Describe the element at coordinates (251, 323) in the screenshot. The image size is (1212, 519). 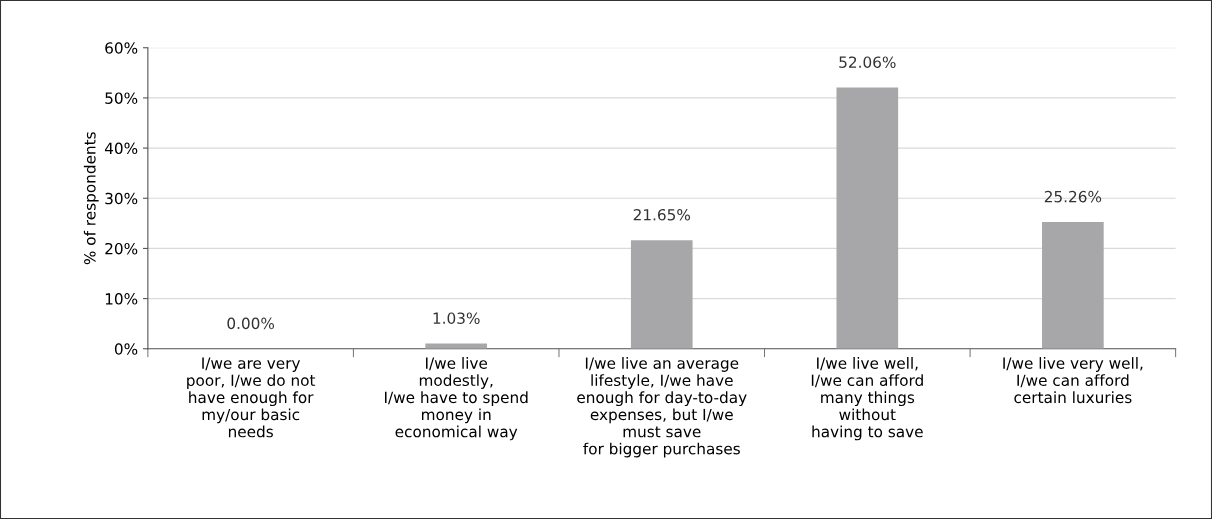
I see `data-label: 0.00%` at that location.